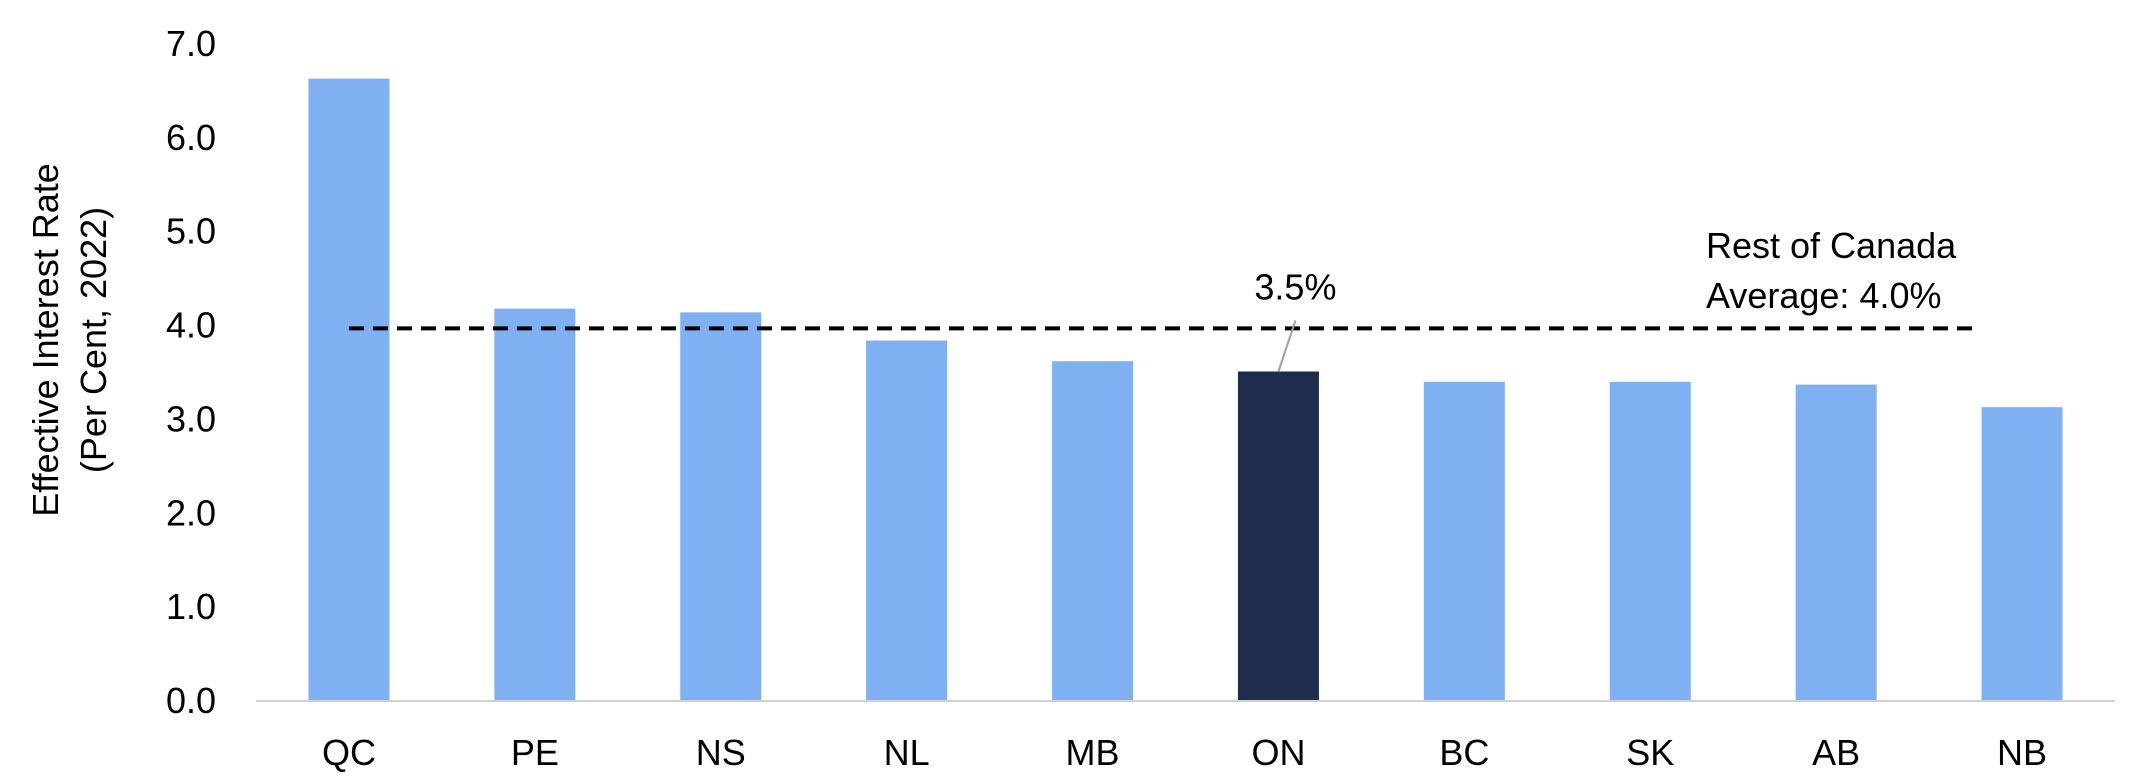 The image size is (2140, 783). What do you see at coordinates (45, 340) in the screenshot?
I see `y-axis-title-line-1: Effective Interest Rate` at bounding box center [45, 340].